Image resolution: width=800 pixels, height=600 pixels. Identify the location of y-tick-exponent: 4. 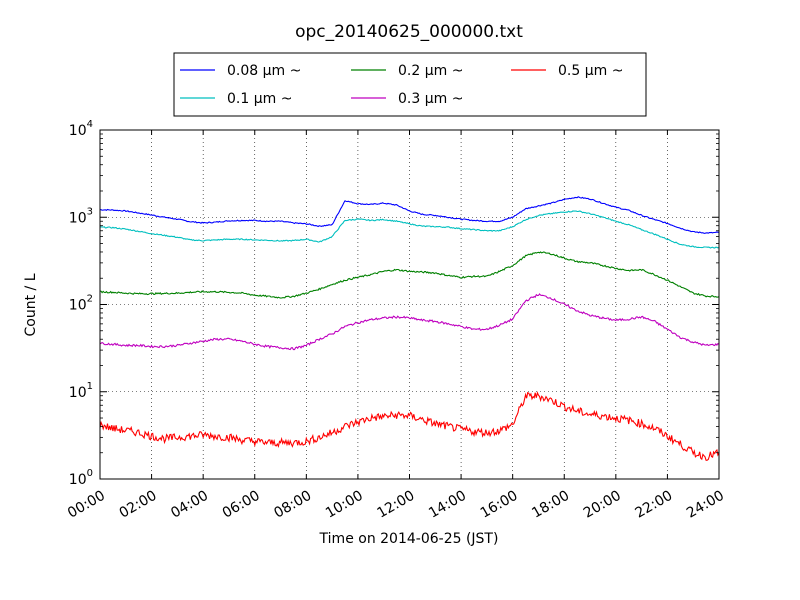
(90, 124).